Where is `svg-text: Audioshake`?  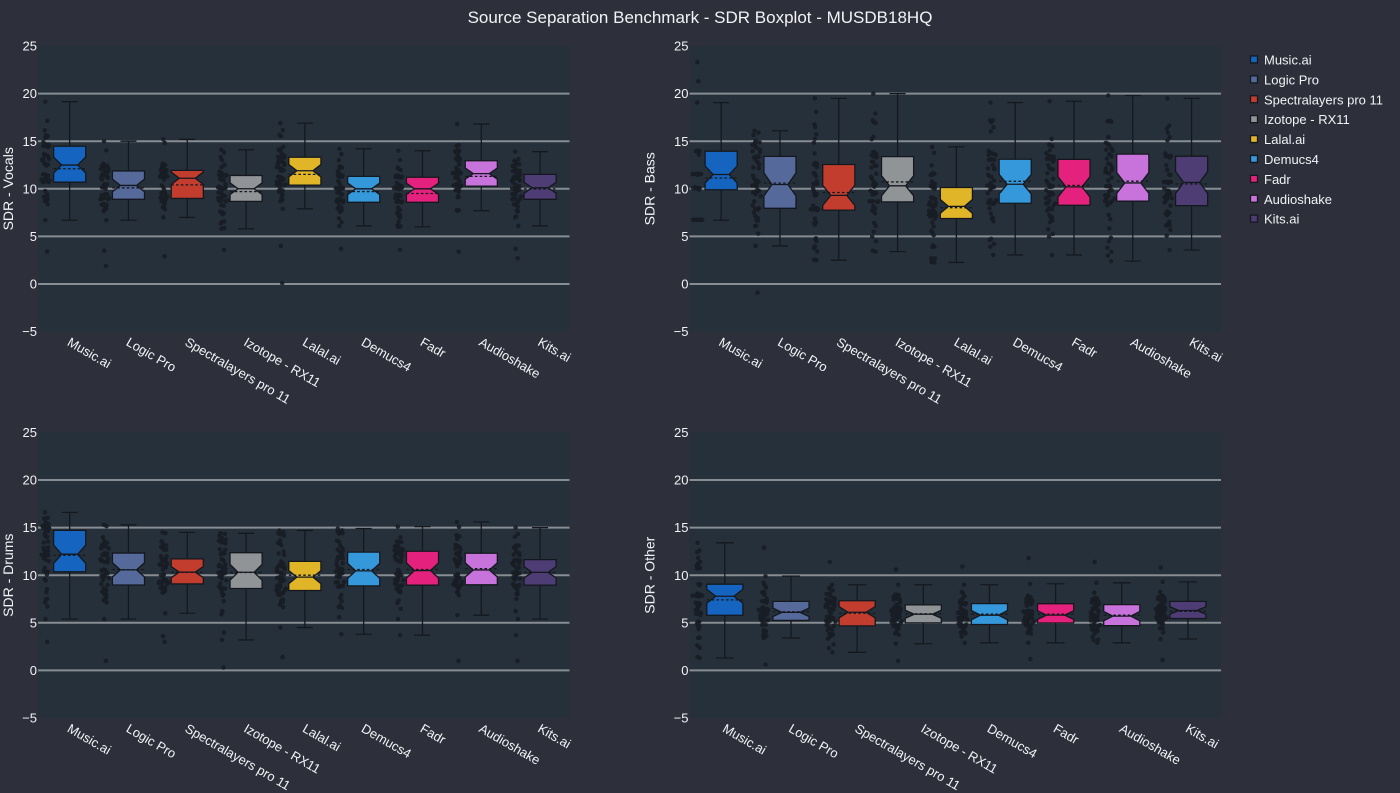 svg-text: Audioshake is located at coordinates (1298, 199).